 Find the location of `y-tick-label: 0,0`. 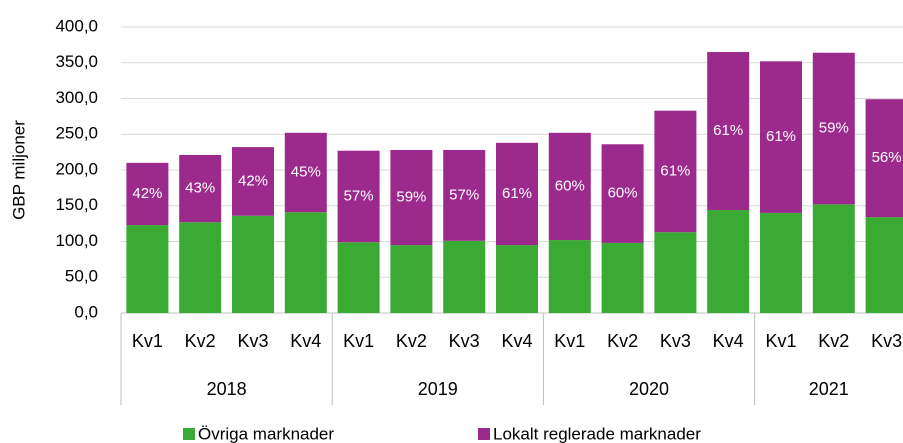

y-tick-label: 0,0 is located at coordinates (86, 311).